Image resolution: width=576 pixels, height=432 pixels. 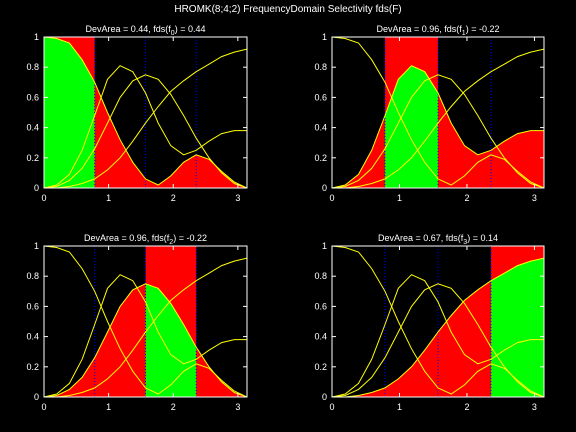 What do you see at coordinates (146, 30) in the screenshot?
I see `subplot-title: DevArea = 0.44, fds(f0) = 0.44` at bounding box center [146, 30].